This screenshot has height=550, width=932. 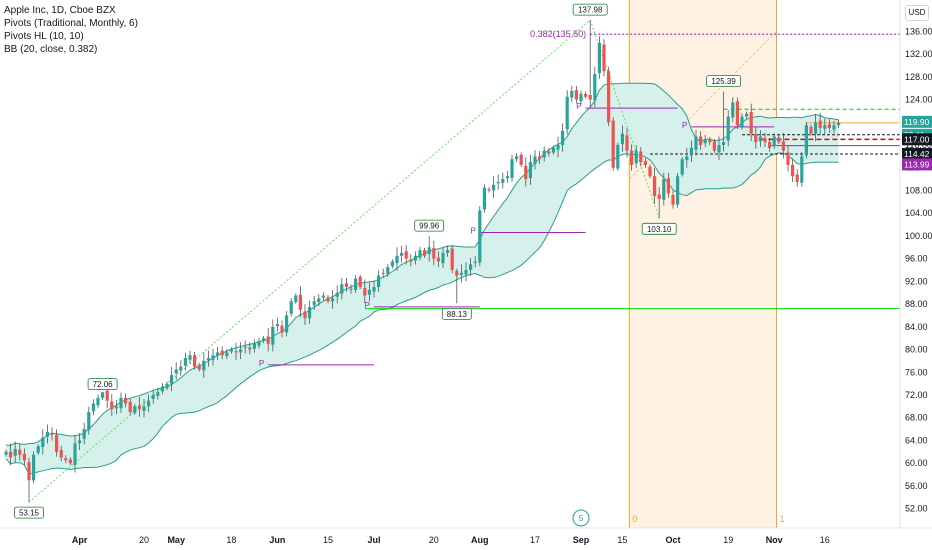 I want to click on x-tick-label: May, so click(x=176, y=540).